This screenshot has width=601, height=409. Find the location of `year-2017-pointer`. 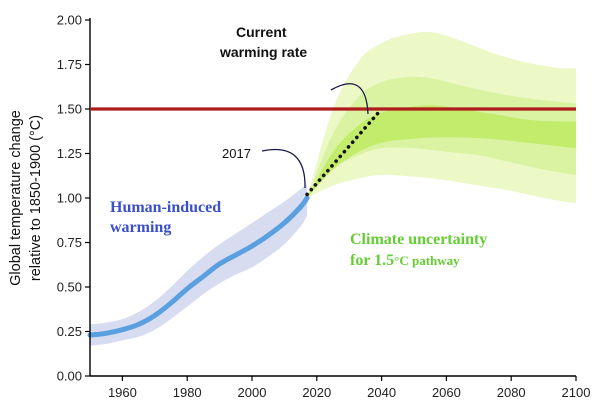

year-2017-pointer is located at coordinates (283, 169).